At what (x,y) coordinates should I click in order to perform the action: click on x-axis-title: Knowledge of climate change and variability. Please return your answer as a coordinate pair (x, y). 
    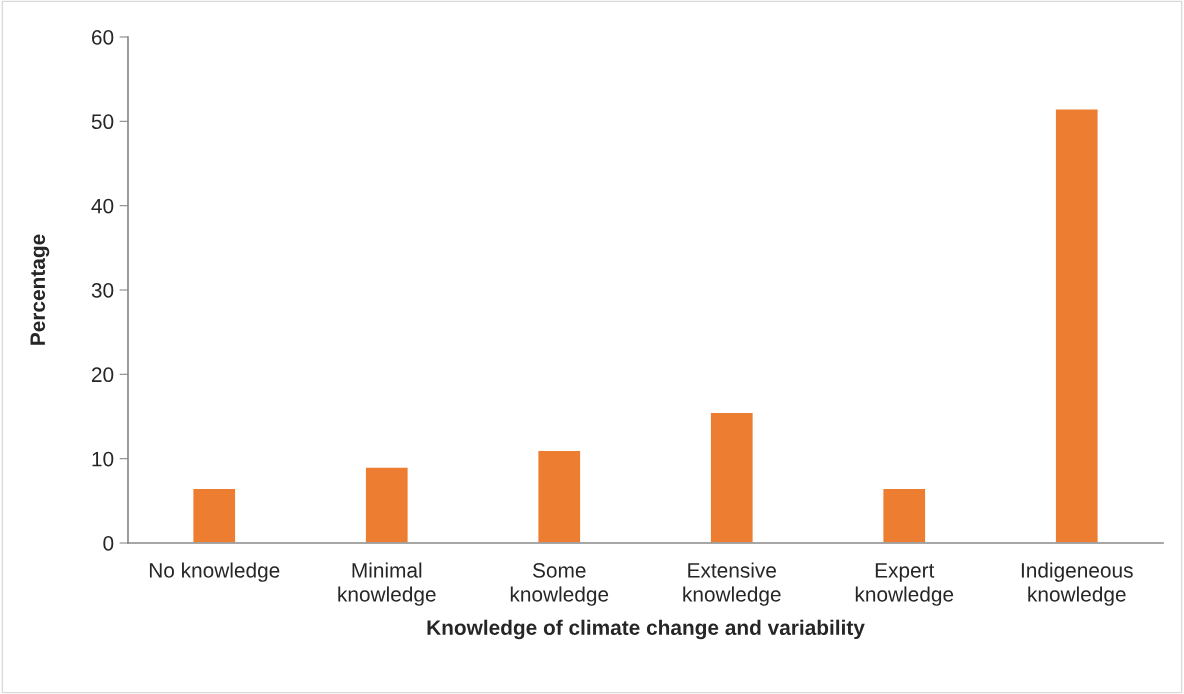
    Looking at the image, I should click on (646, 629).